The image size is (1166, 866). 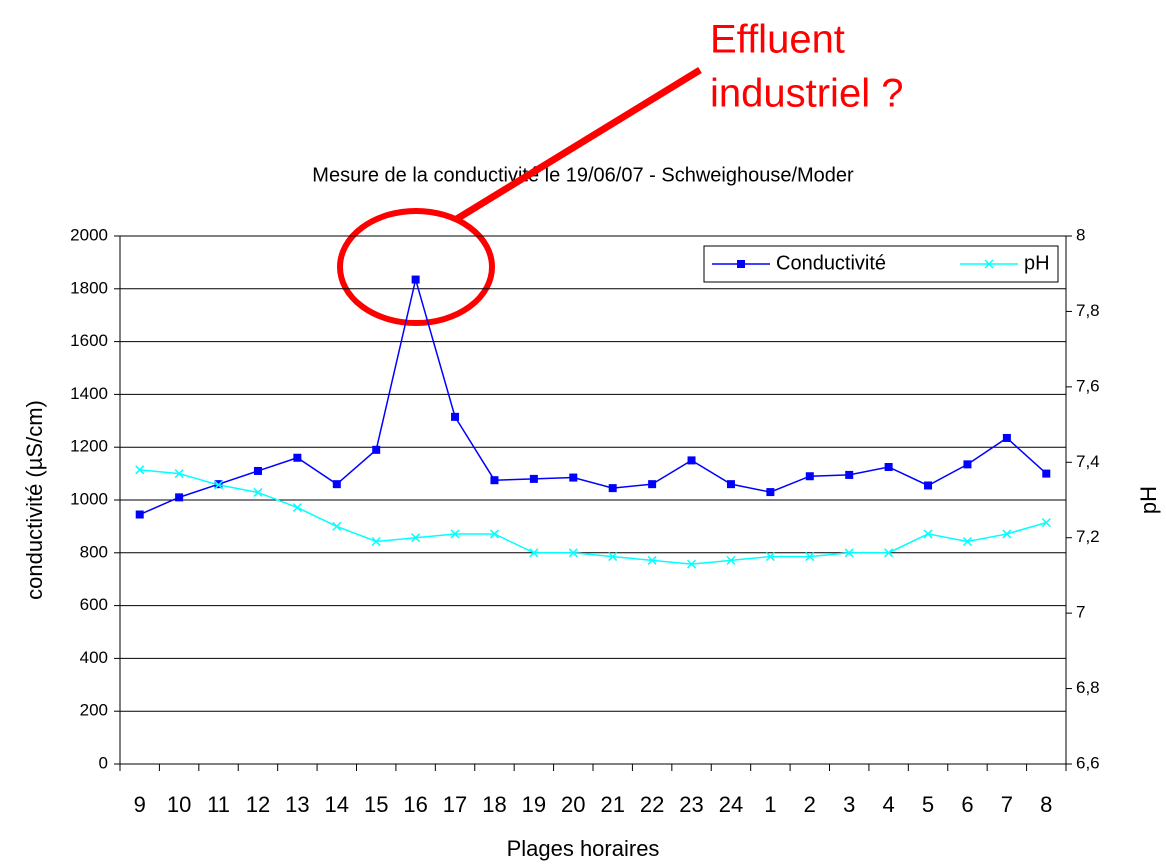 What do you see at coordinates (89, 446) in the screenshot?
I see `y-tick-label: 1200` at bounding box center [89, 446].